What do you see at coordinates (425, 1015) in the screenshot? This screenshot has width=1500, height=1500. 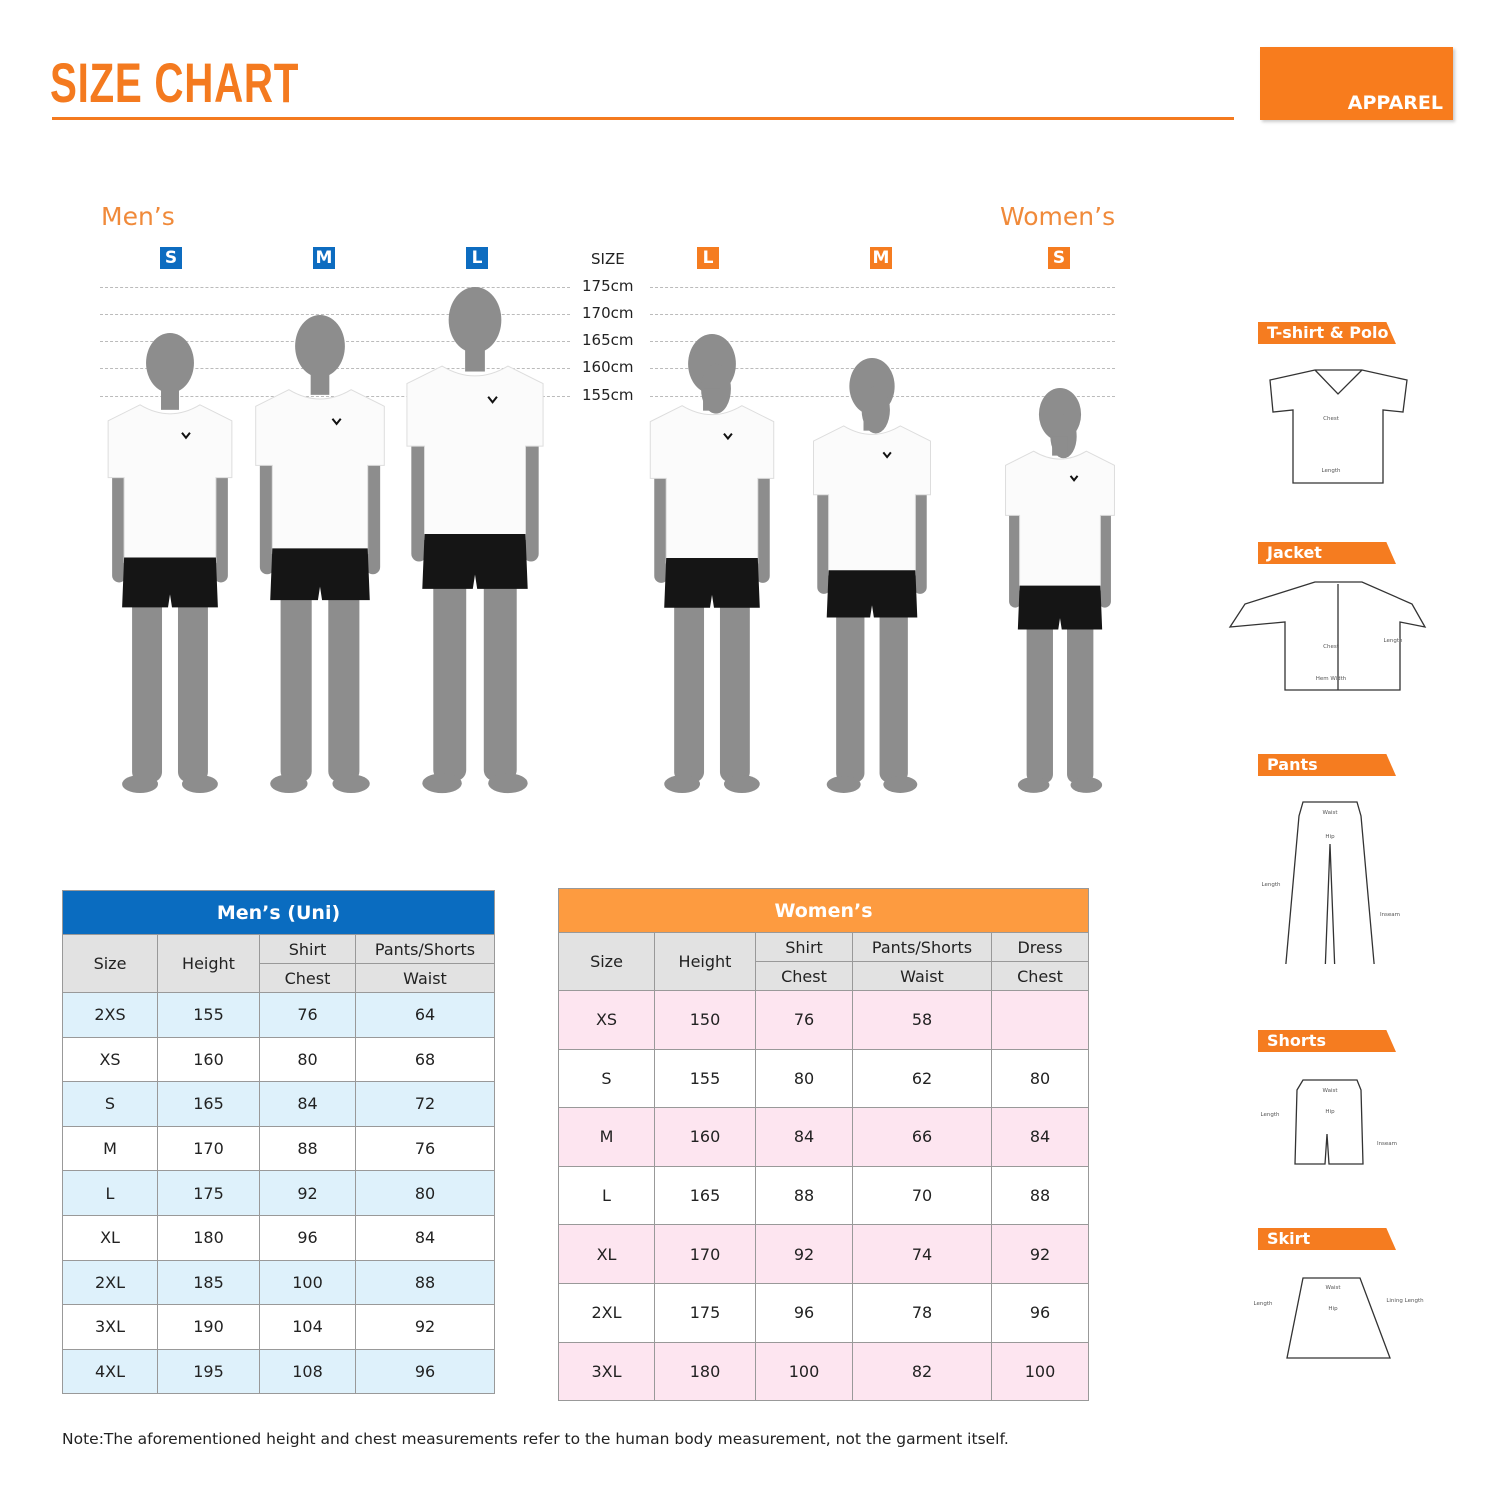 I see `table-cell: 64` at bounding box center [425, 1015].